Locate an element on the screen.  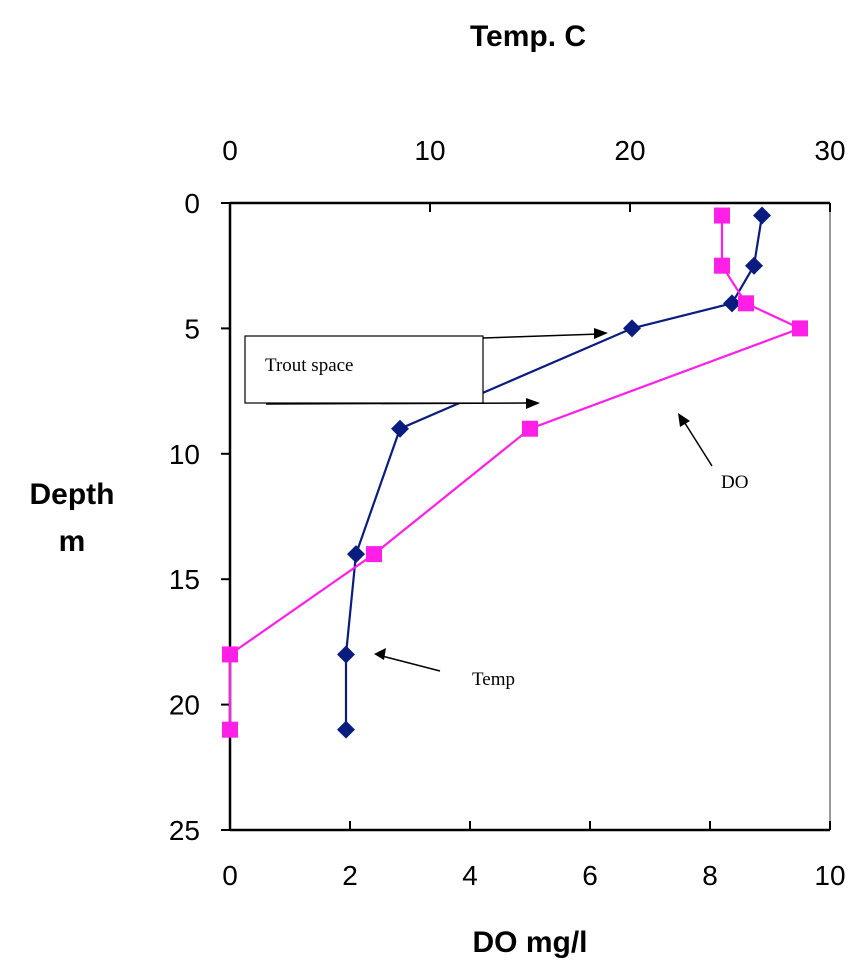
do-annotation: DO is located at coordinates (713, 453).